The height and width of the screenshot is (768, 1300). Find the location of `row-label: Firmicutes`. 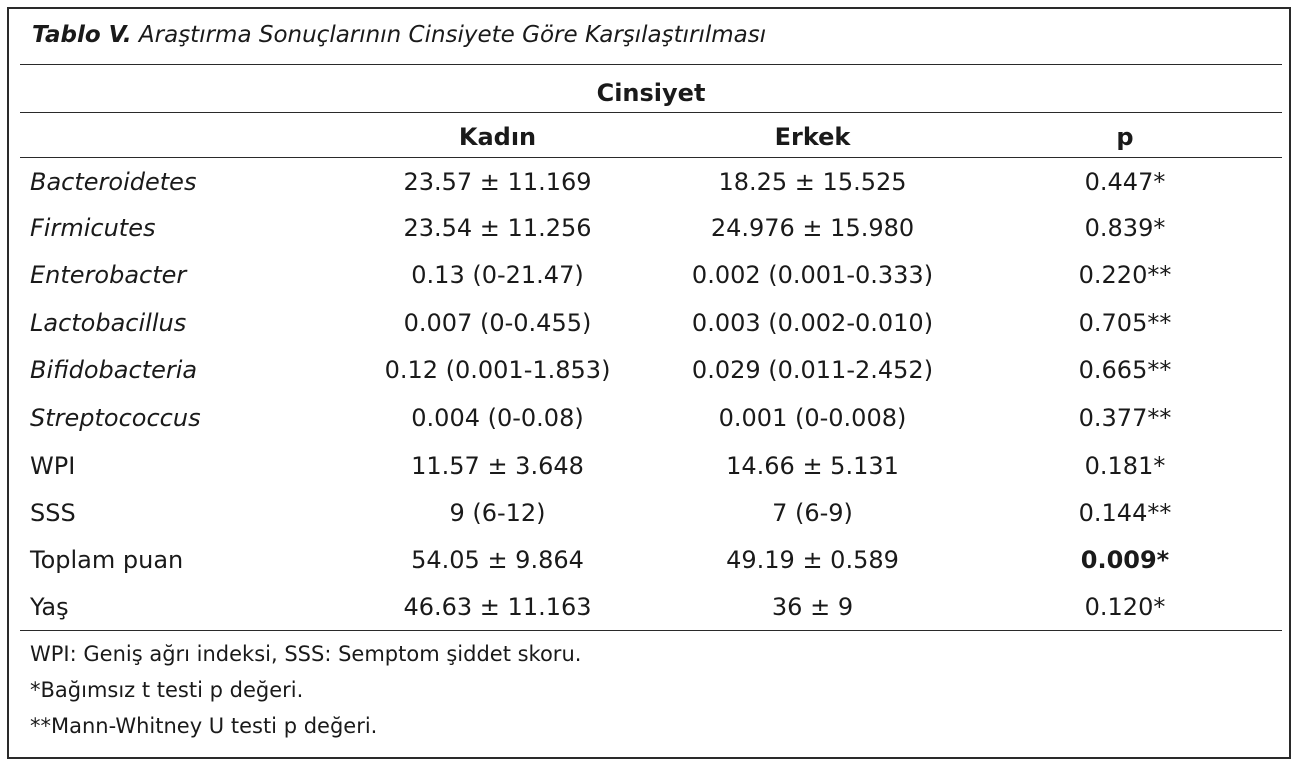

row-label: Firmicutes is located at coordinates (93, 228).